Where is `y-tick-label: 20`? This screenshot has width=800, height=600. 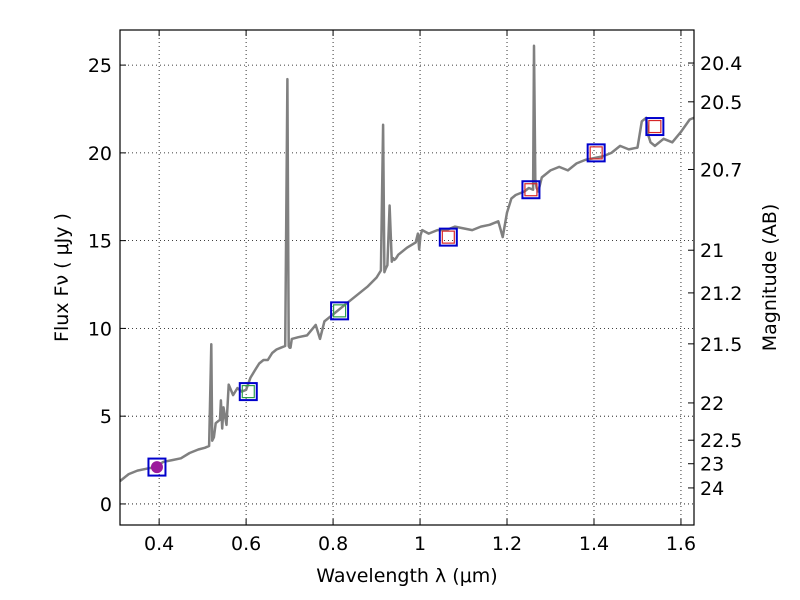
y-tick-label: 20 is located at coordinates (100, 154).